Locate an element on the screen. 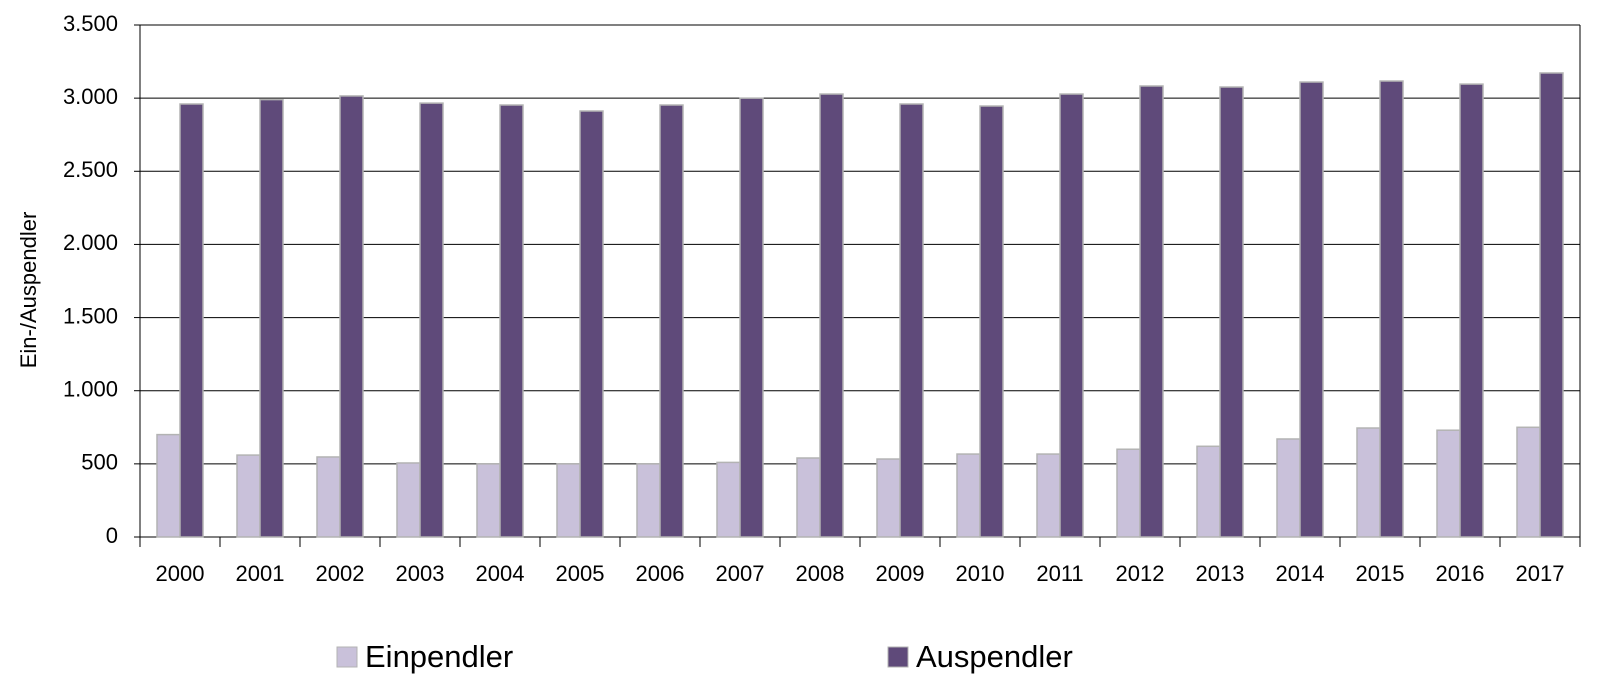  x-tick-label: 2016 is located at coordinates (1460, 573).